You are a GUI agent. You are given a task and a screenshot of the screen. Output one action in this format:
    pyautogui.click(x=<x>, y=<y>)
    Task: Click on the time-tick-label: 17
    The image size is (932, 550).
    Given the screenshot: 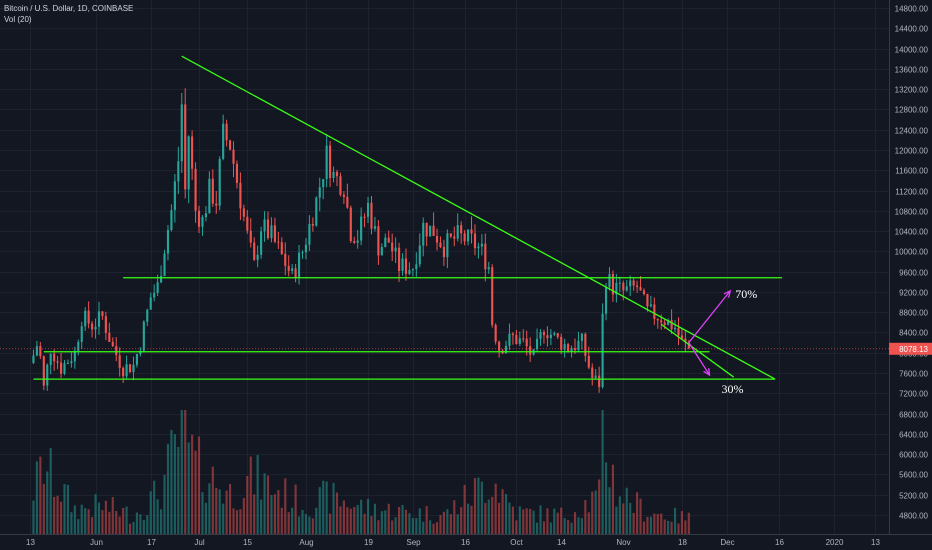 What is the action you would take?
    pyautogui.click(x=151, y=542)
    